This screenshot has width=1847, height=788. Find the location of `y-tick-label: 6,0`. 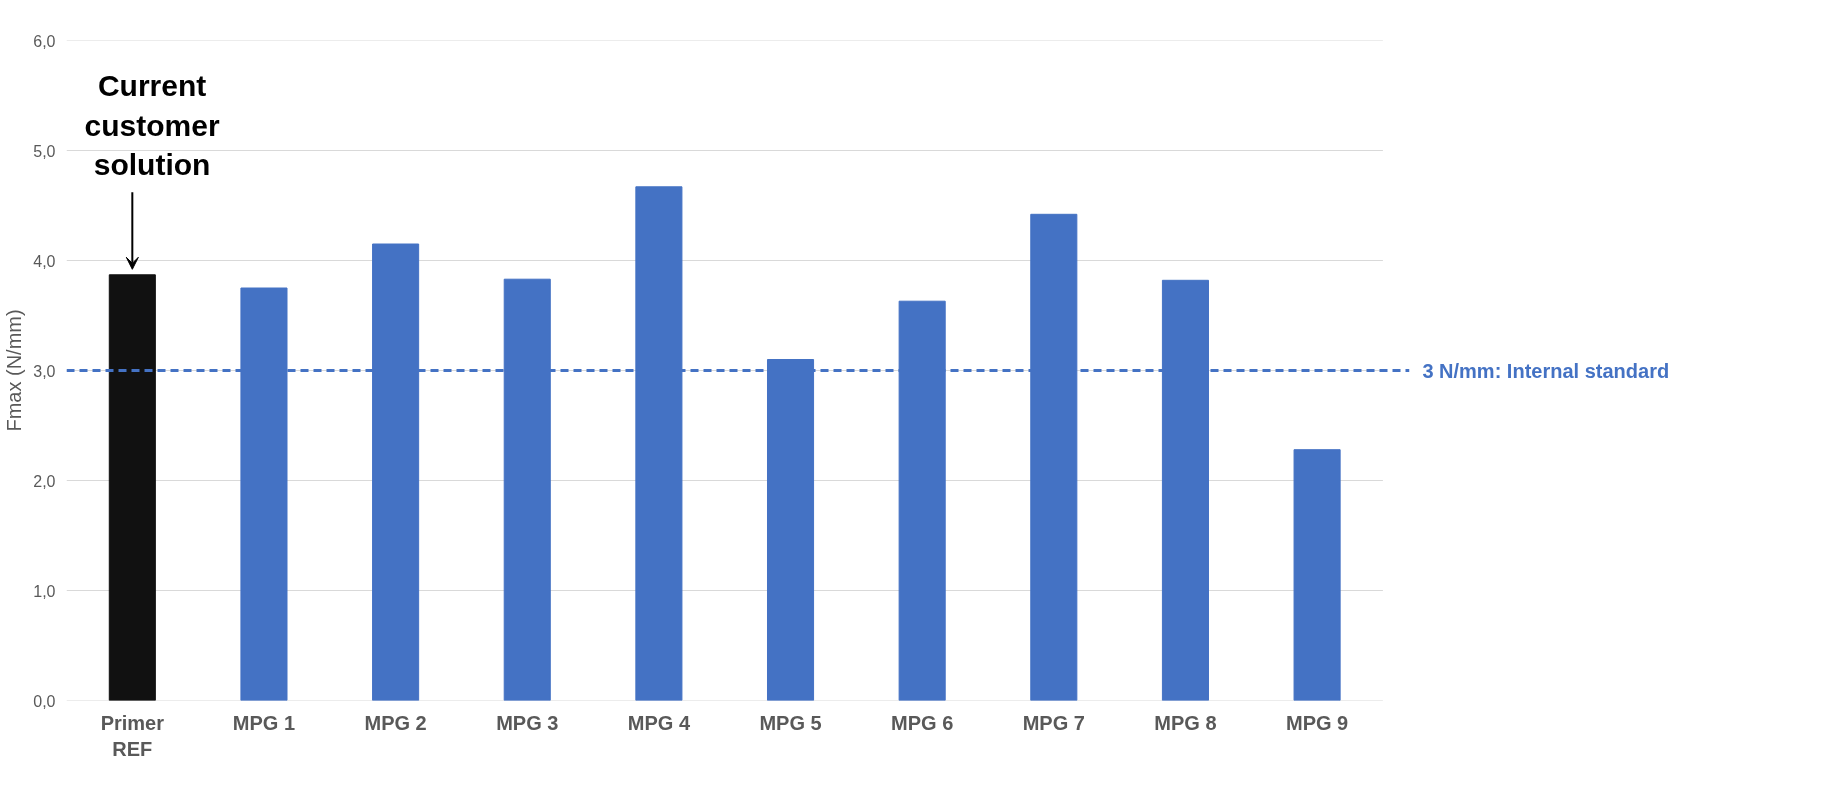

y-tick-label: 6,0 is located at coordinates (44, 41).